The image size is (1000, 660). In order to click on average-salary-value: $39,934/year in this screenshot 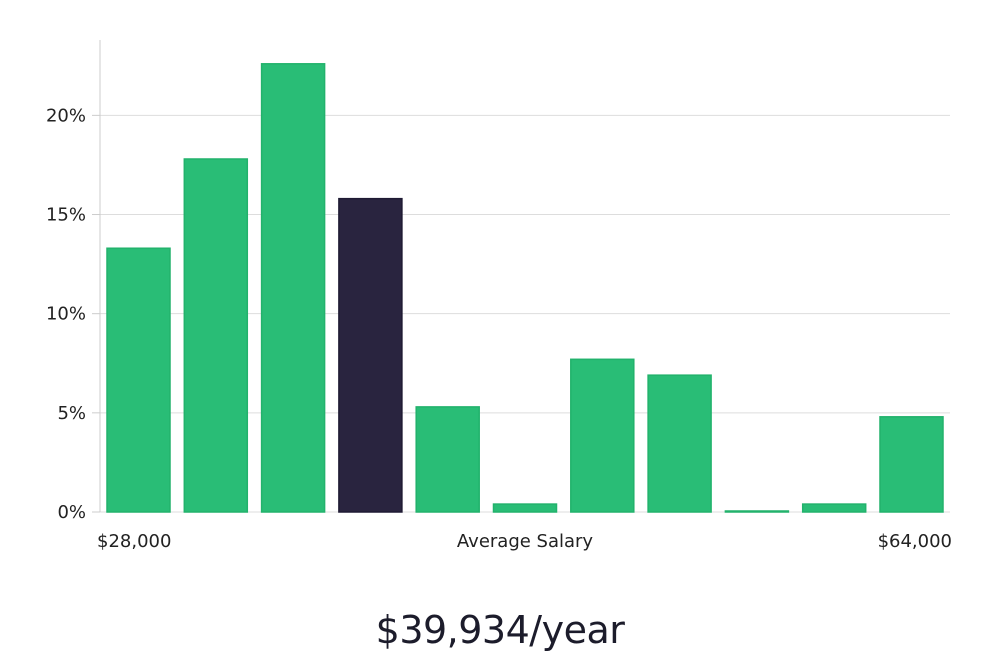, I will do `click(500, 630)`.